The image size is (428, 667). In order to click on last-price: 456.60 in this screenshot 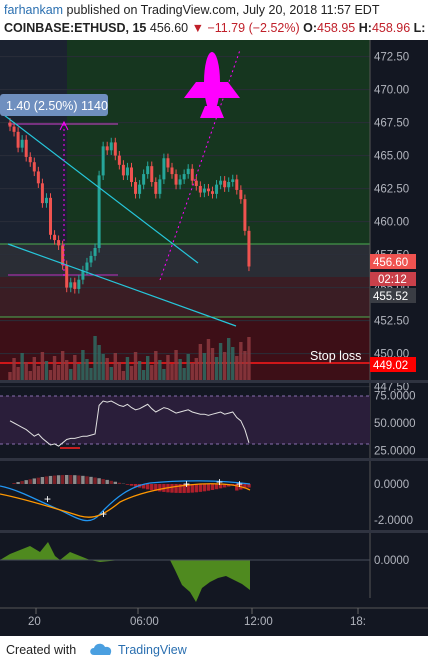, I will do `click(169, 28)`.